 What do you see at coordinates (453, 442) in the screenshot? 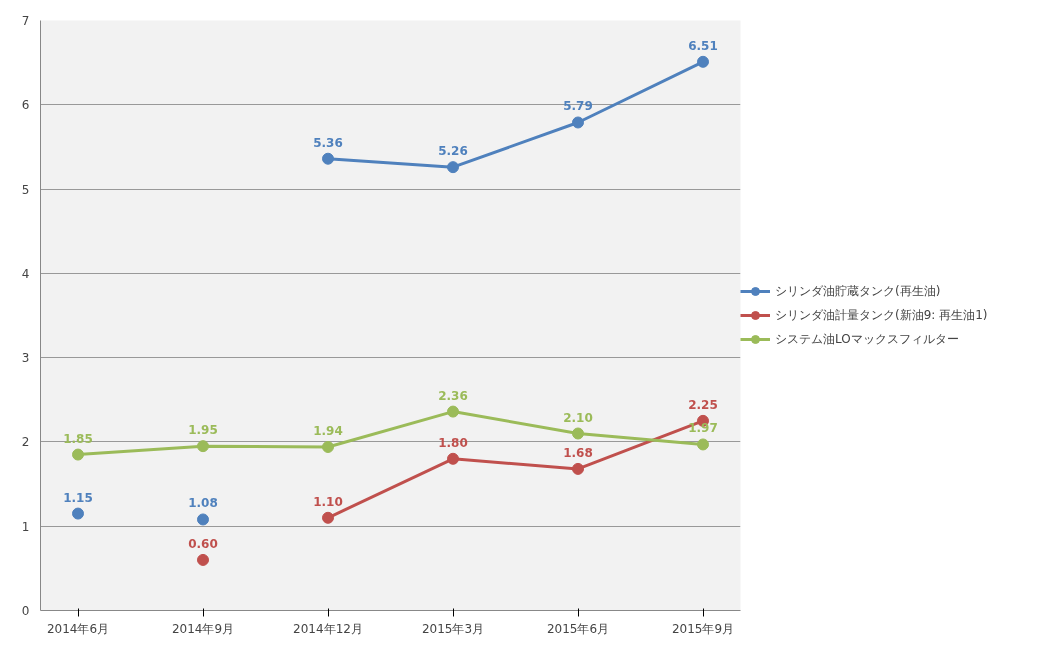
I see `data-label: 1.80` at bounding box center [453, 442].